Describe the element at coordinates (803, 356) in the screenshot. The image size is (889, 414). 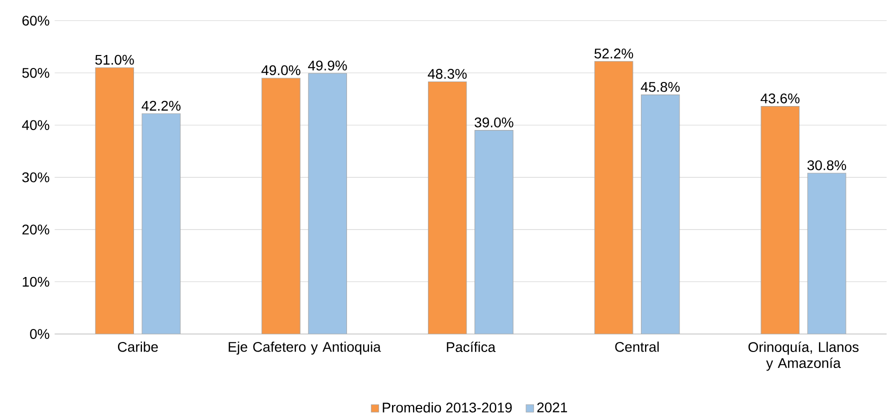
I see `x-tick-label: Orinoquía, Llanos y Amazonía` at that location.